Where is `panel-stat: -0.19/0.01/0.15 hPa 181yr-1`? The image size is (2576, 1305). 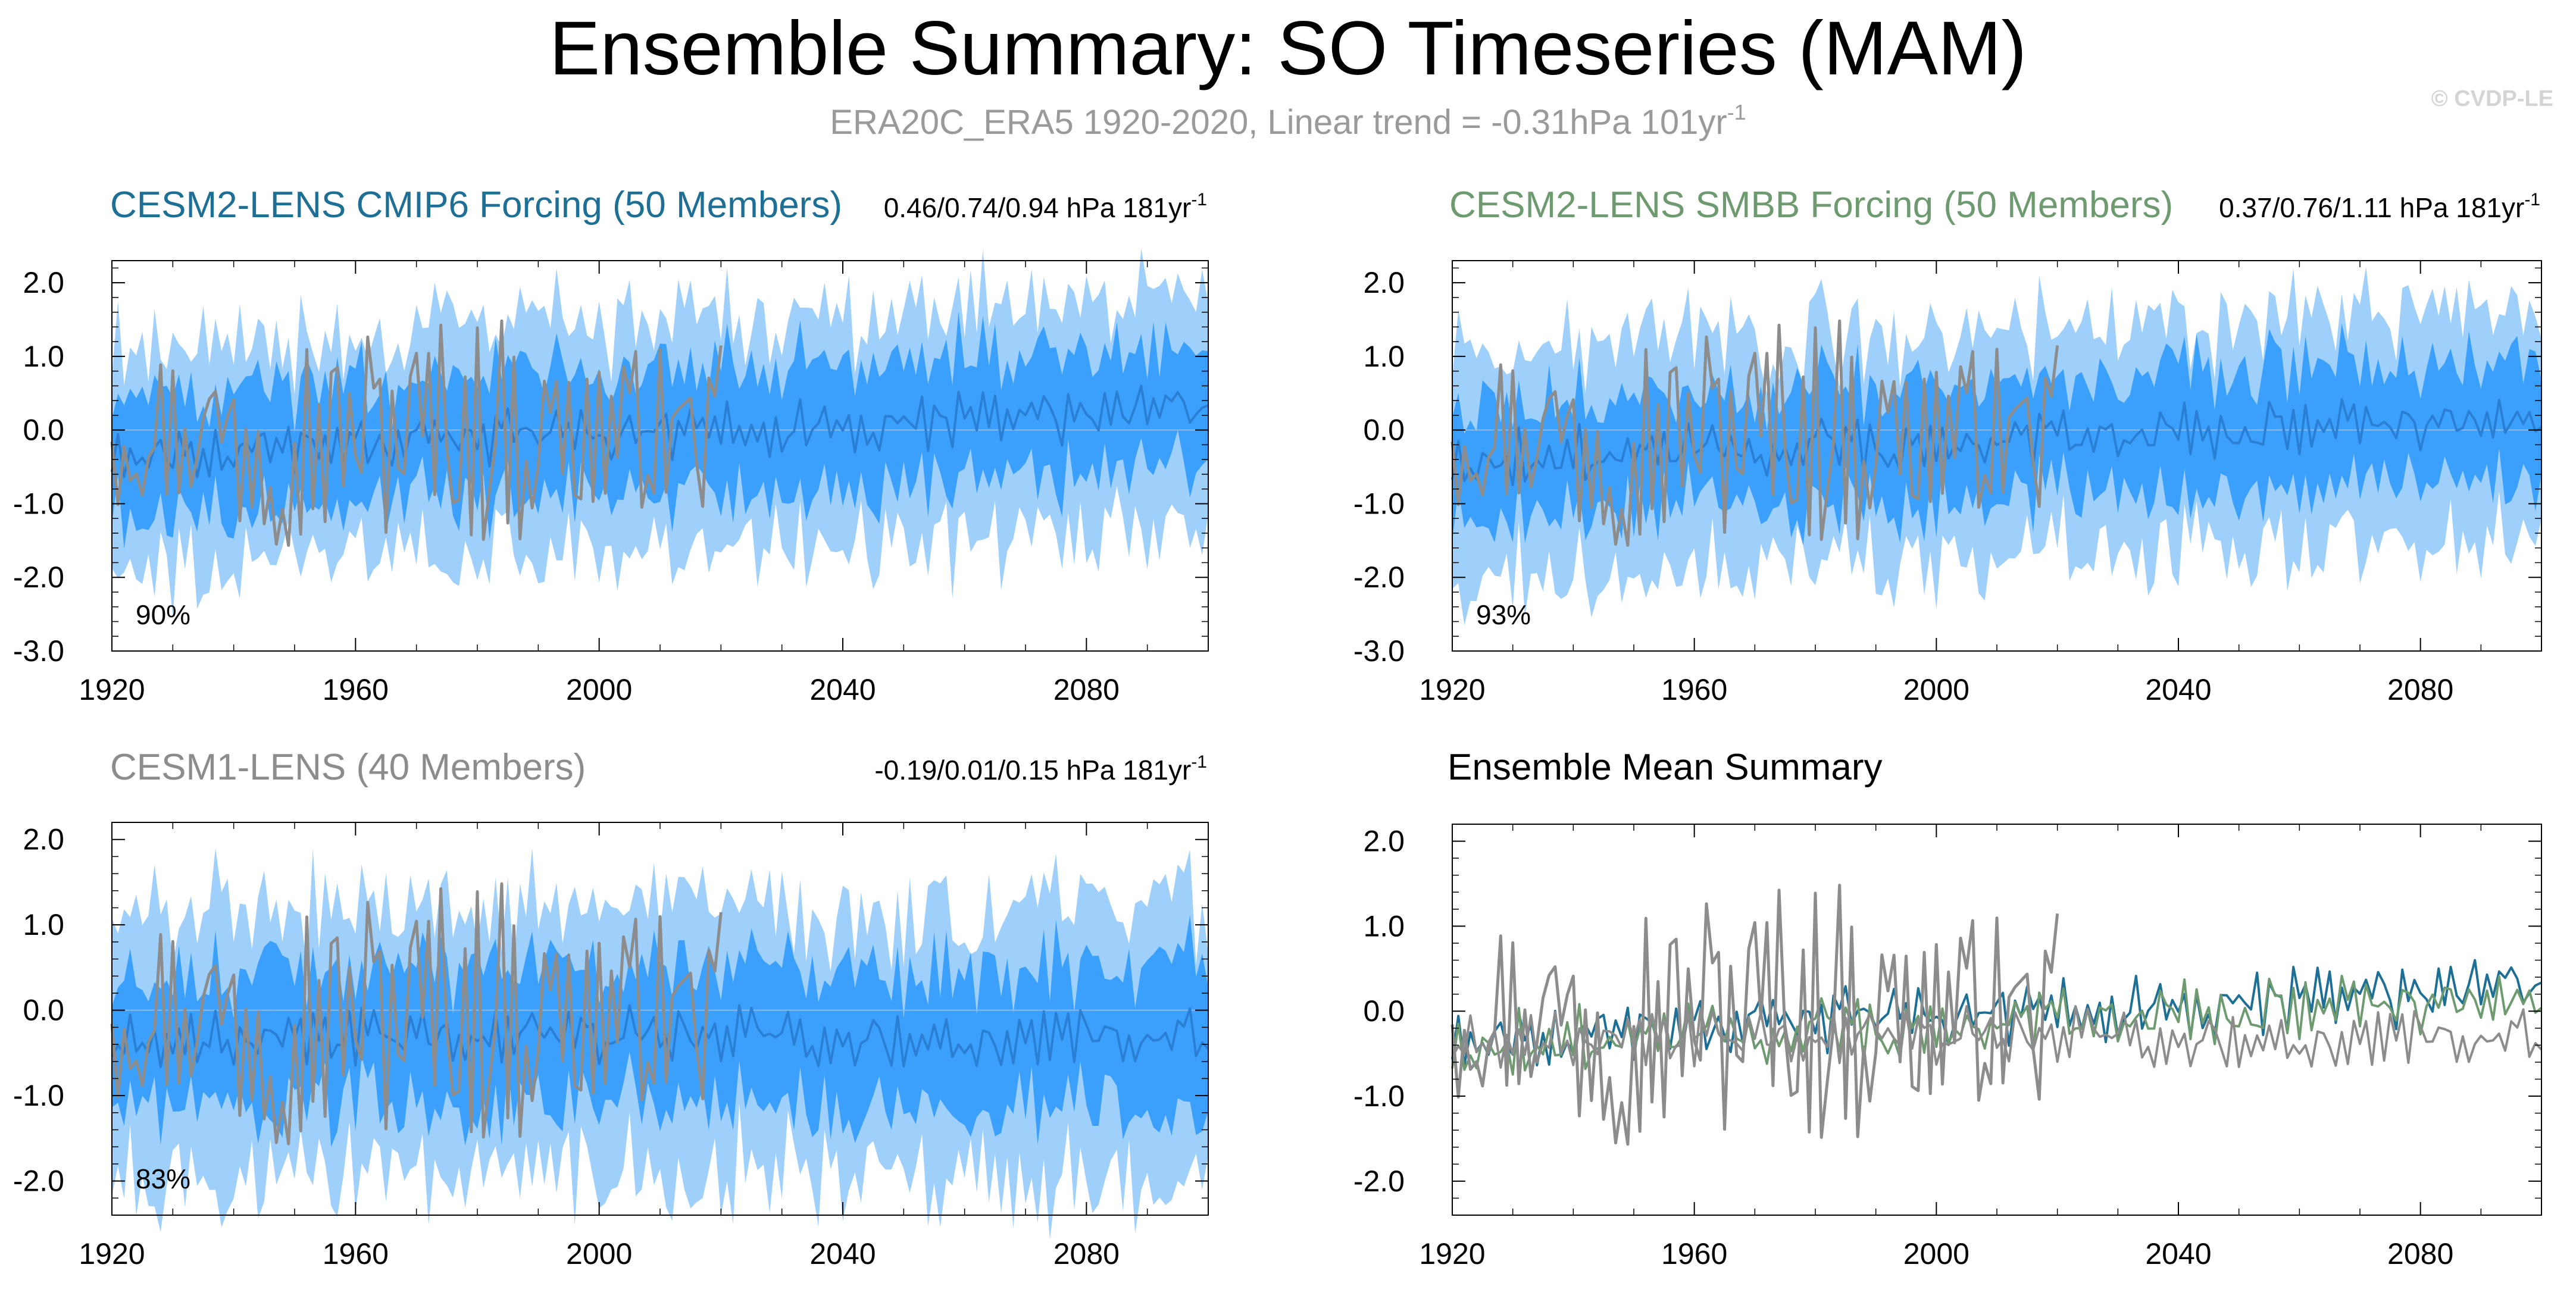
panel-stat: -0.19/0.01/0.15 hPa 181yr-1 is located at coordinates (1040, 768).